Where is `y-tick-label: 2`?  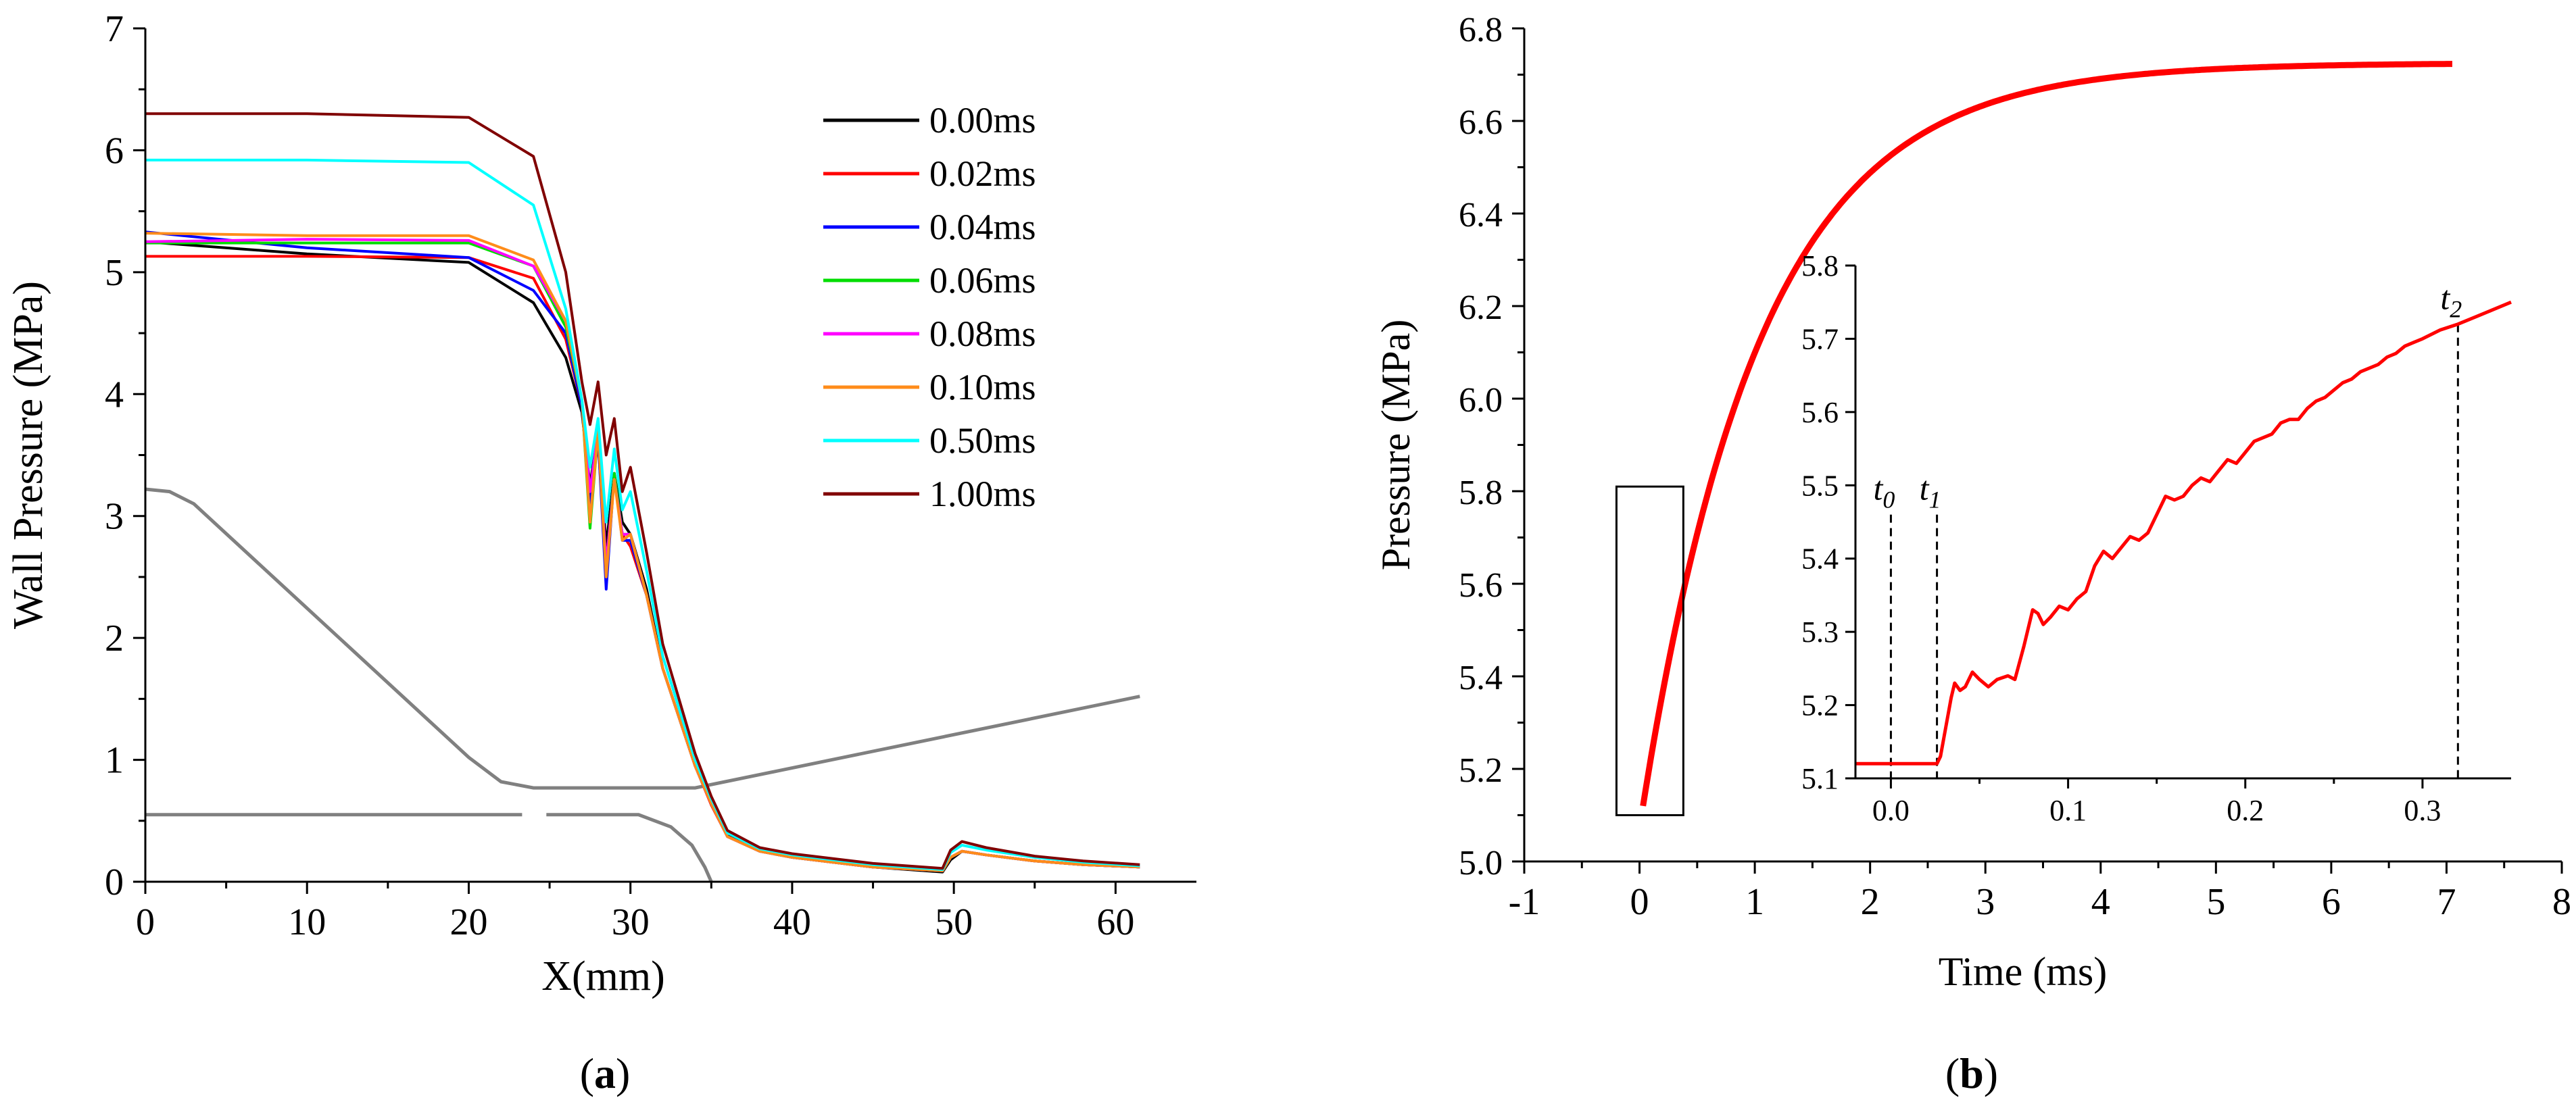
y-tick-label: 2 is located at coordinates (115, 638).